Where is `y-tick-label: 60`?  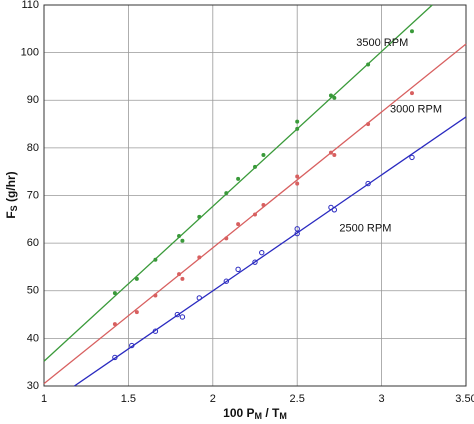 y-tick-label: 60 is located at coordinates (33, 243).